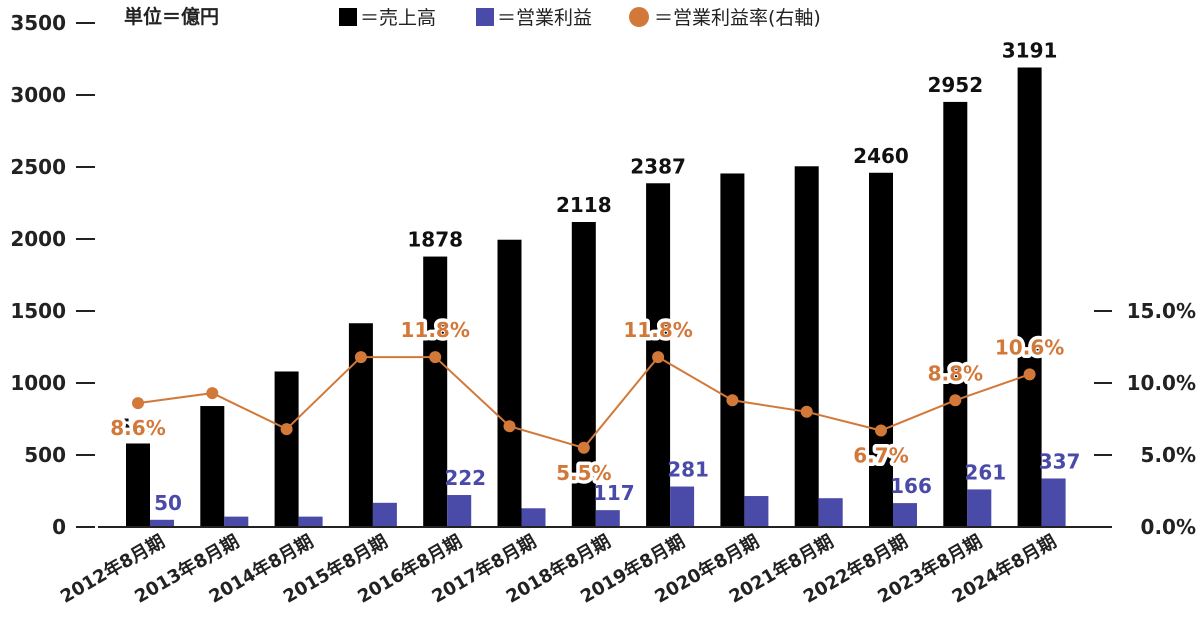 Image resolution: width=1200 pixels, height=639 pixels. I want to click on right-y-axis: 0.0% 5.0% 10.0% 15.0%, so click(1145, 419).